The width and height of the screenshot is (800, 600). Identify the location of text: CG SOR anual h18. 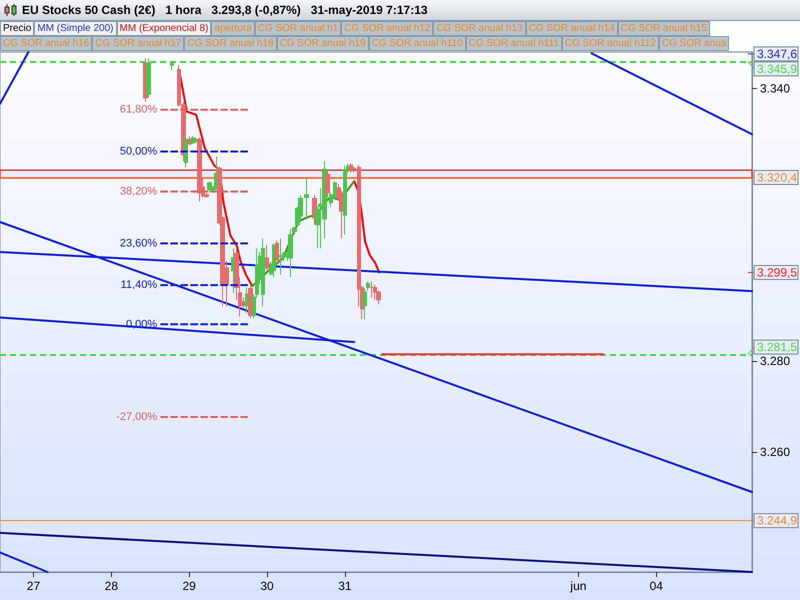
(230, 43).